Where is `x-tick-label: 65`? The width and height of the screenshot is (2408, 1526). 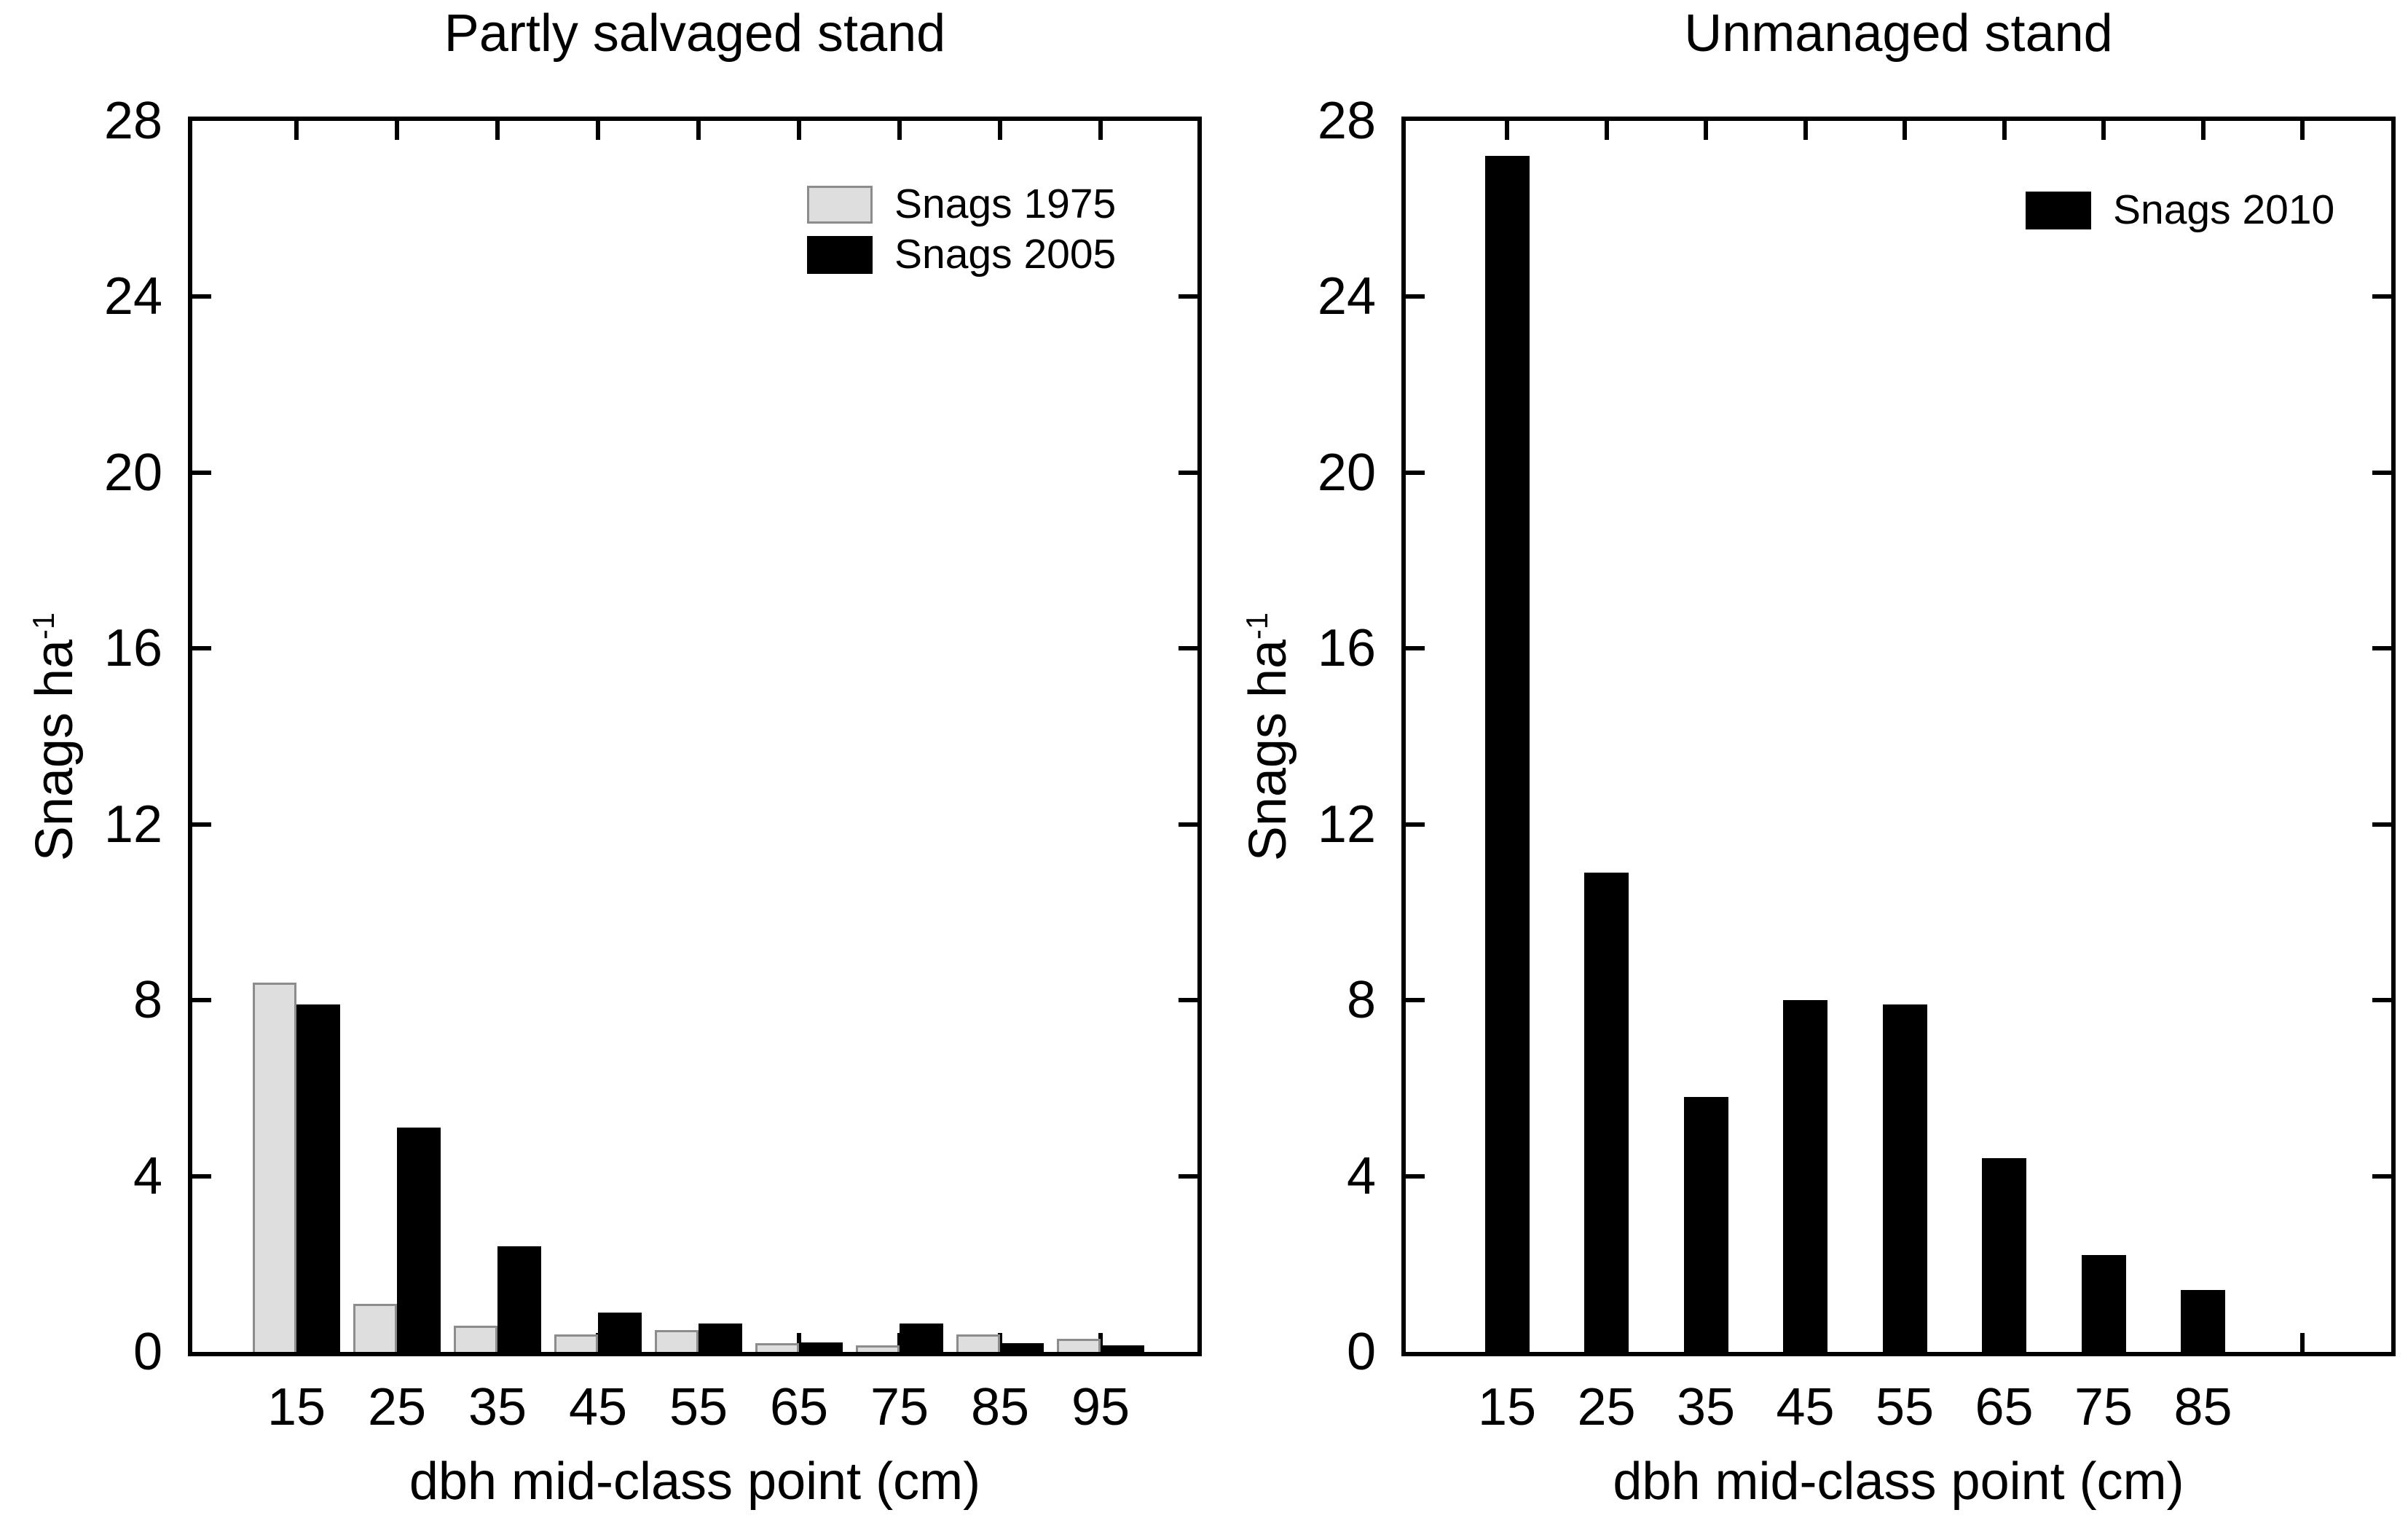
x-tick-label: 65 is located at coordinates (2004, 1407).